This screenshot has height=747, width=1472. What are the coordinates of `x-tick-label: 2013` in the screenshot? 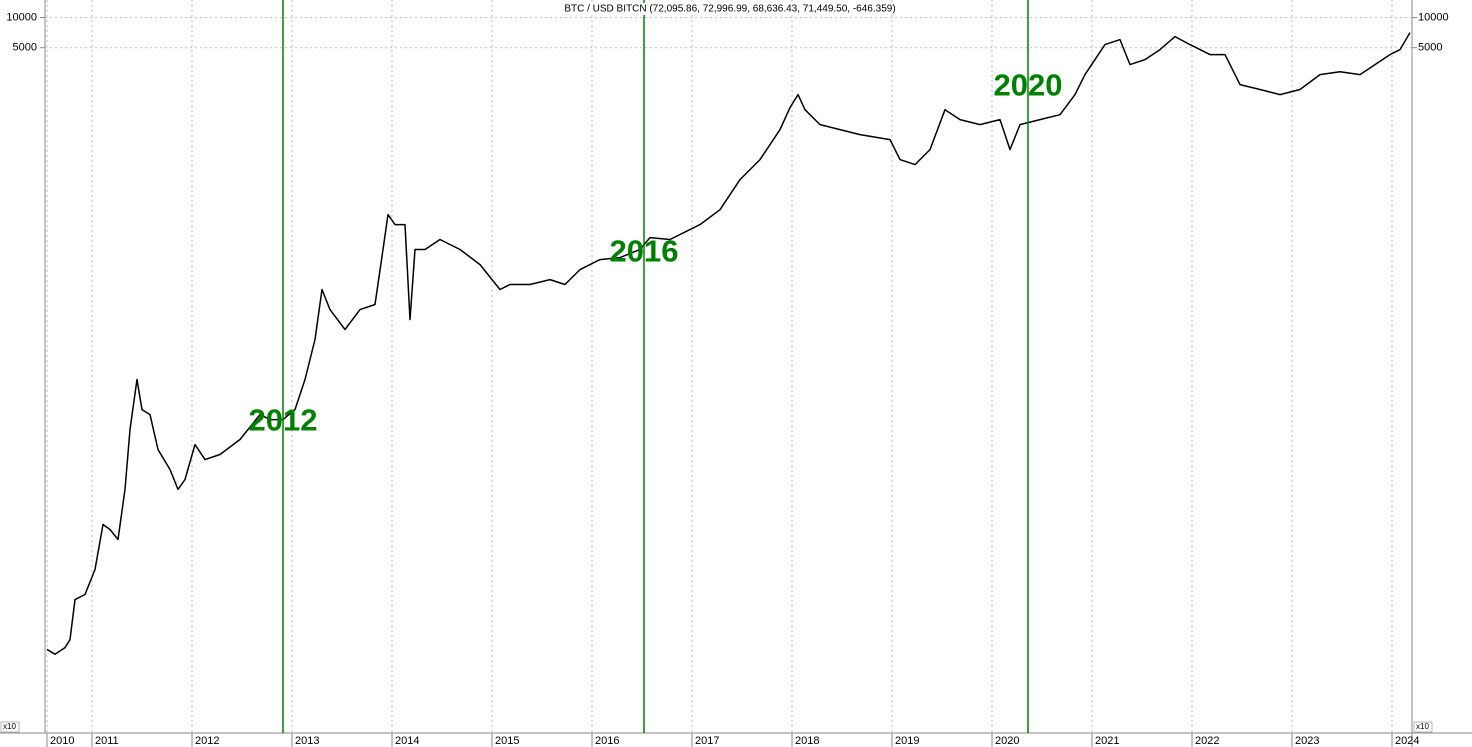 It's located at (307, 741).